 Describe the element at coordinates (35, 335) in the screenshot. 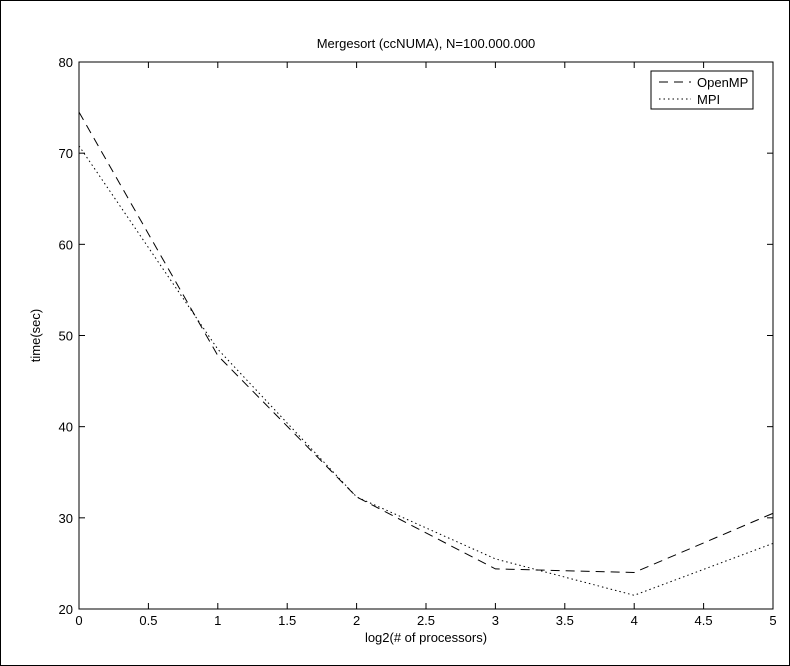

I see `y-axis-label: time(sec)` at that location.